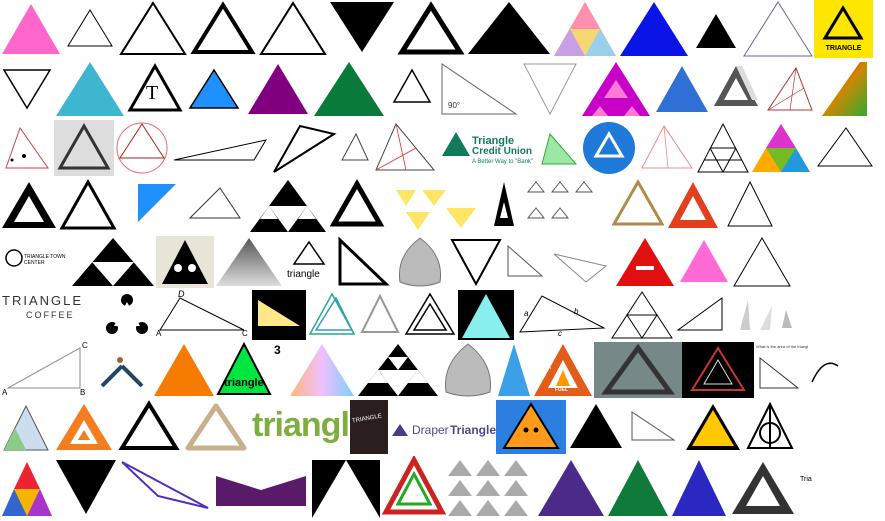 The image size is (885, 521). I want to click on triangle-green-3: triangle 3, so click(252, 370).